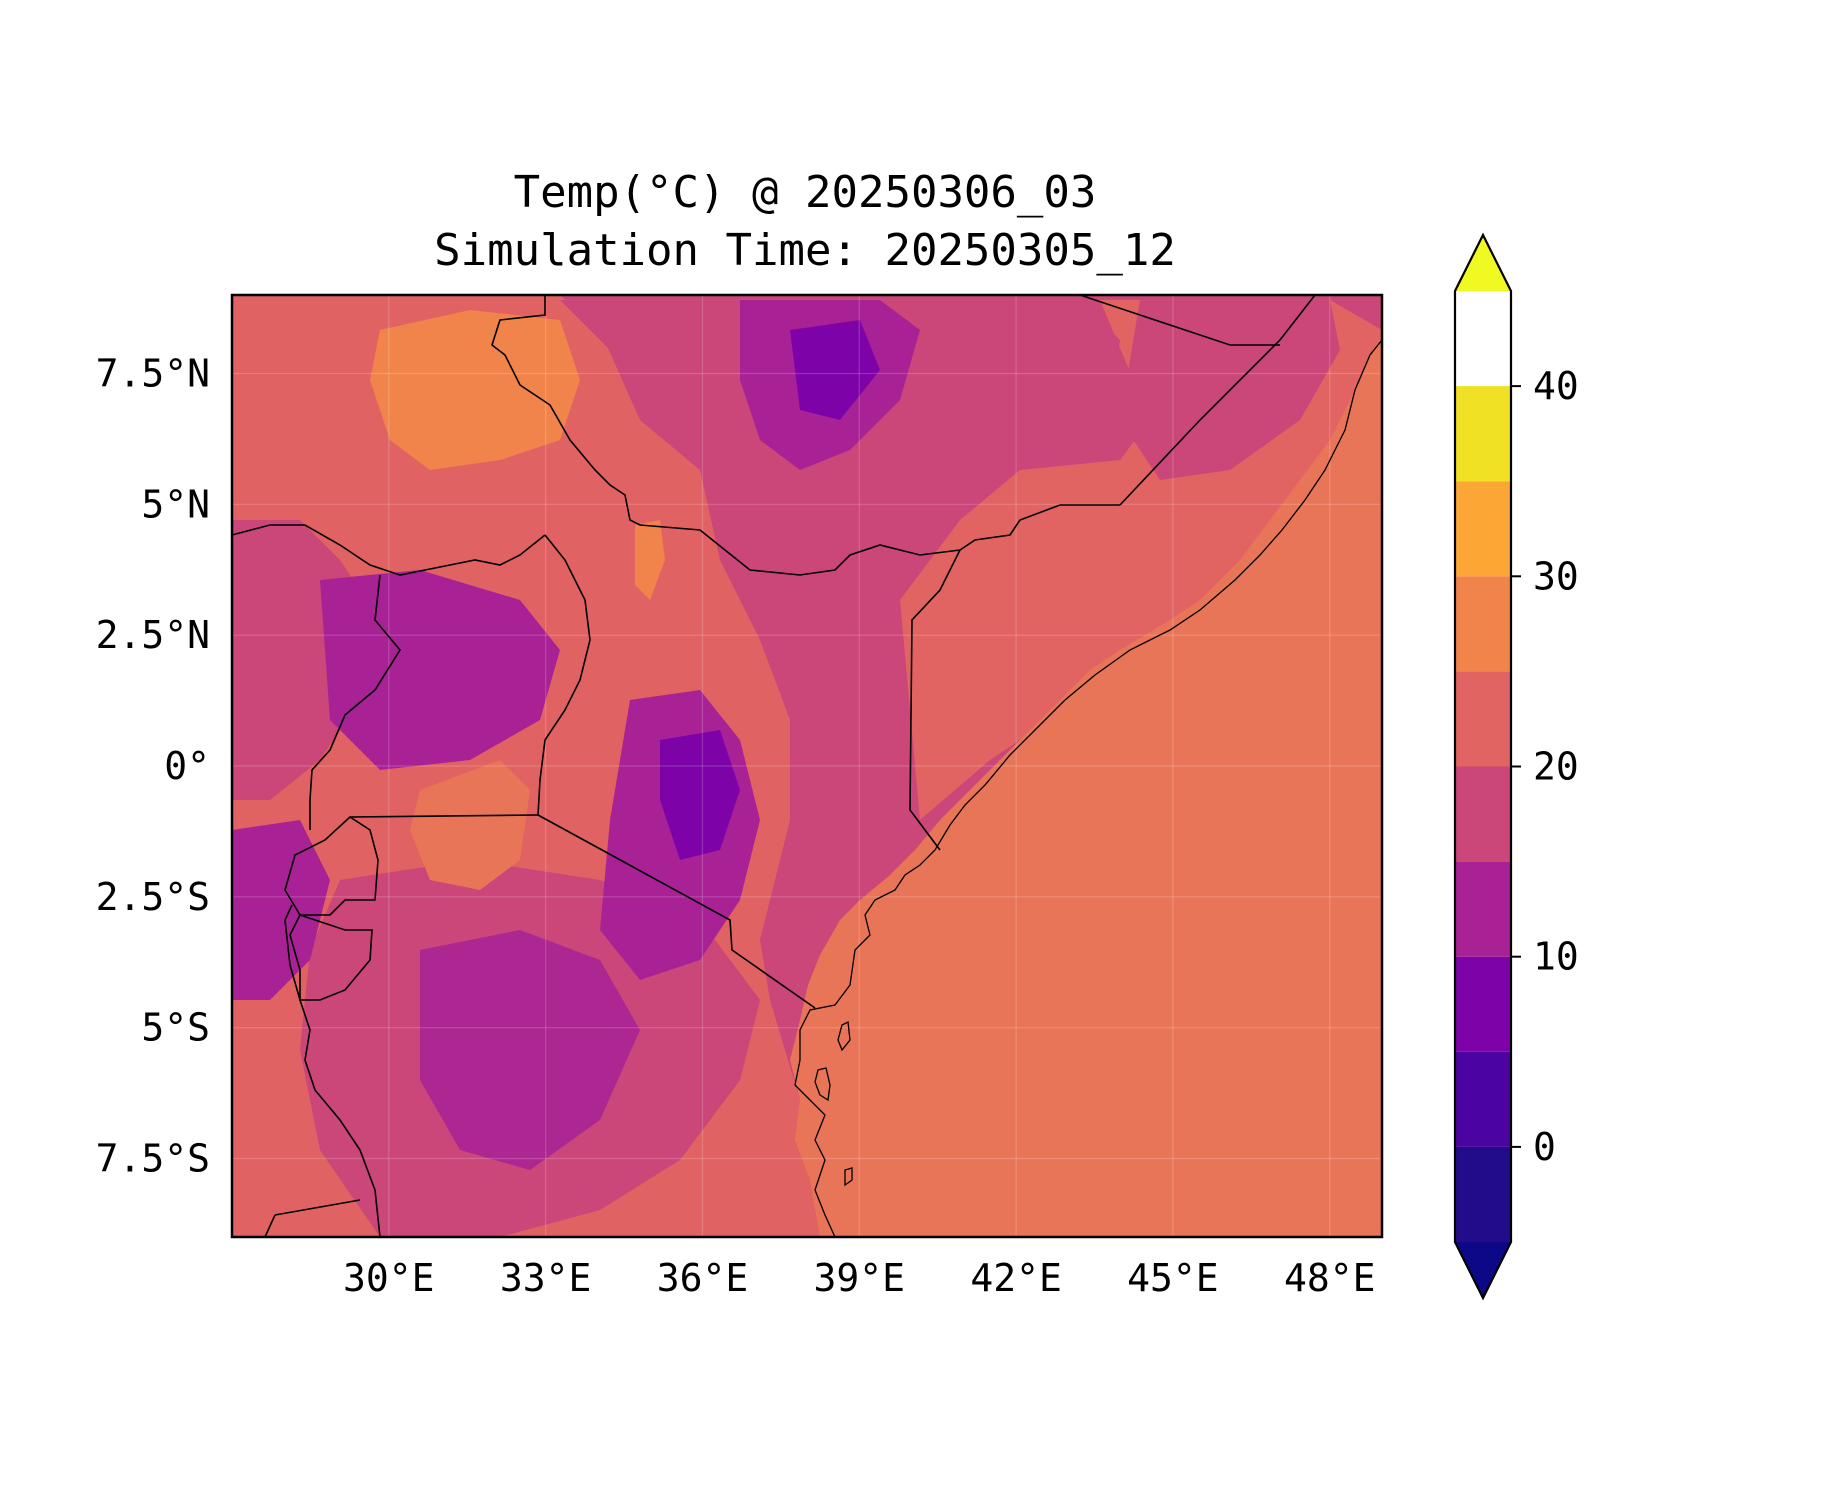  I want to click on cool-zone-west-b, so click(281, 910).